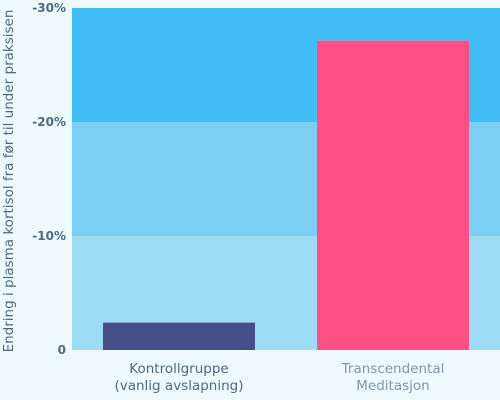  What do you see at coordinates (393, 377) in the screenshot?
I see `x-category-label: Transcendental Meditasjon` at bounding box center [393, 377].